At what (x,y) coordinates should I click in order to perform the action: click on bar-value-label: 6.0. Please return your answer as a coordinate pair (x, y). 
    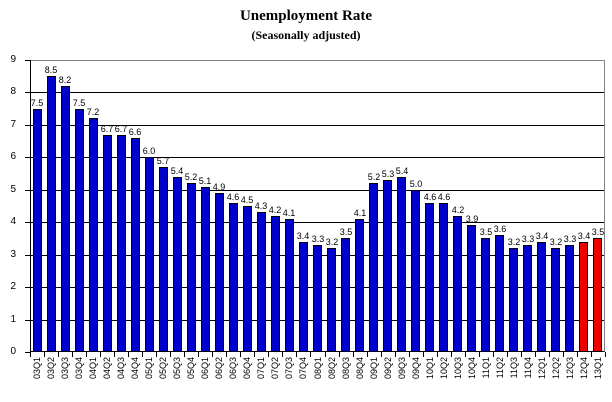
    Looking at the image, I should click on (149, 151).